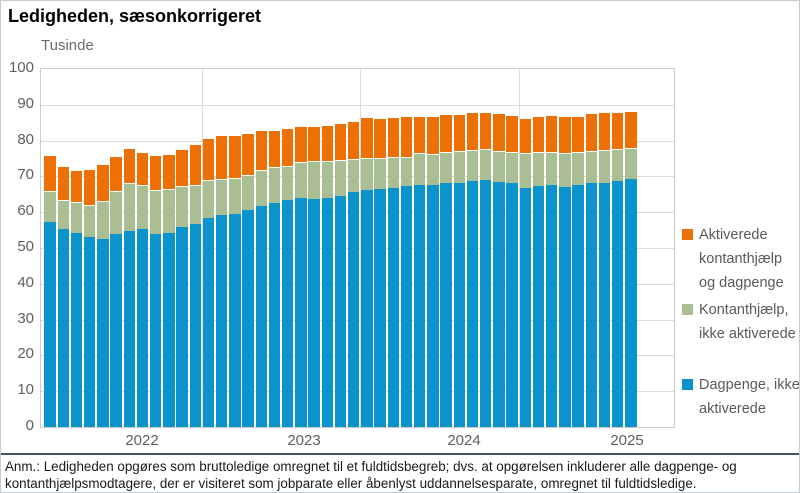  I want to click on y-tick-label-60: 60, so click(25, 211).